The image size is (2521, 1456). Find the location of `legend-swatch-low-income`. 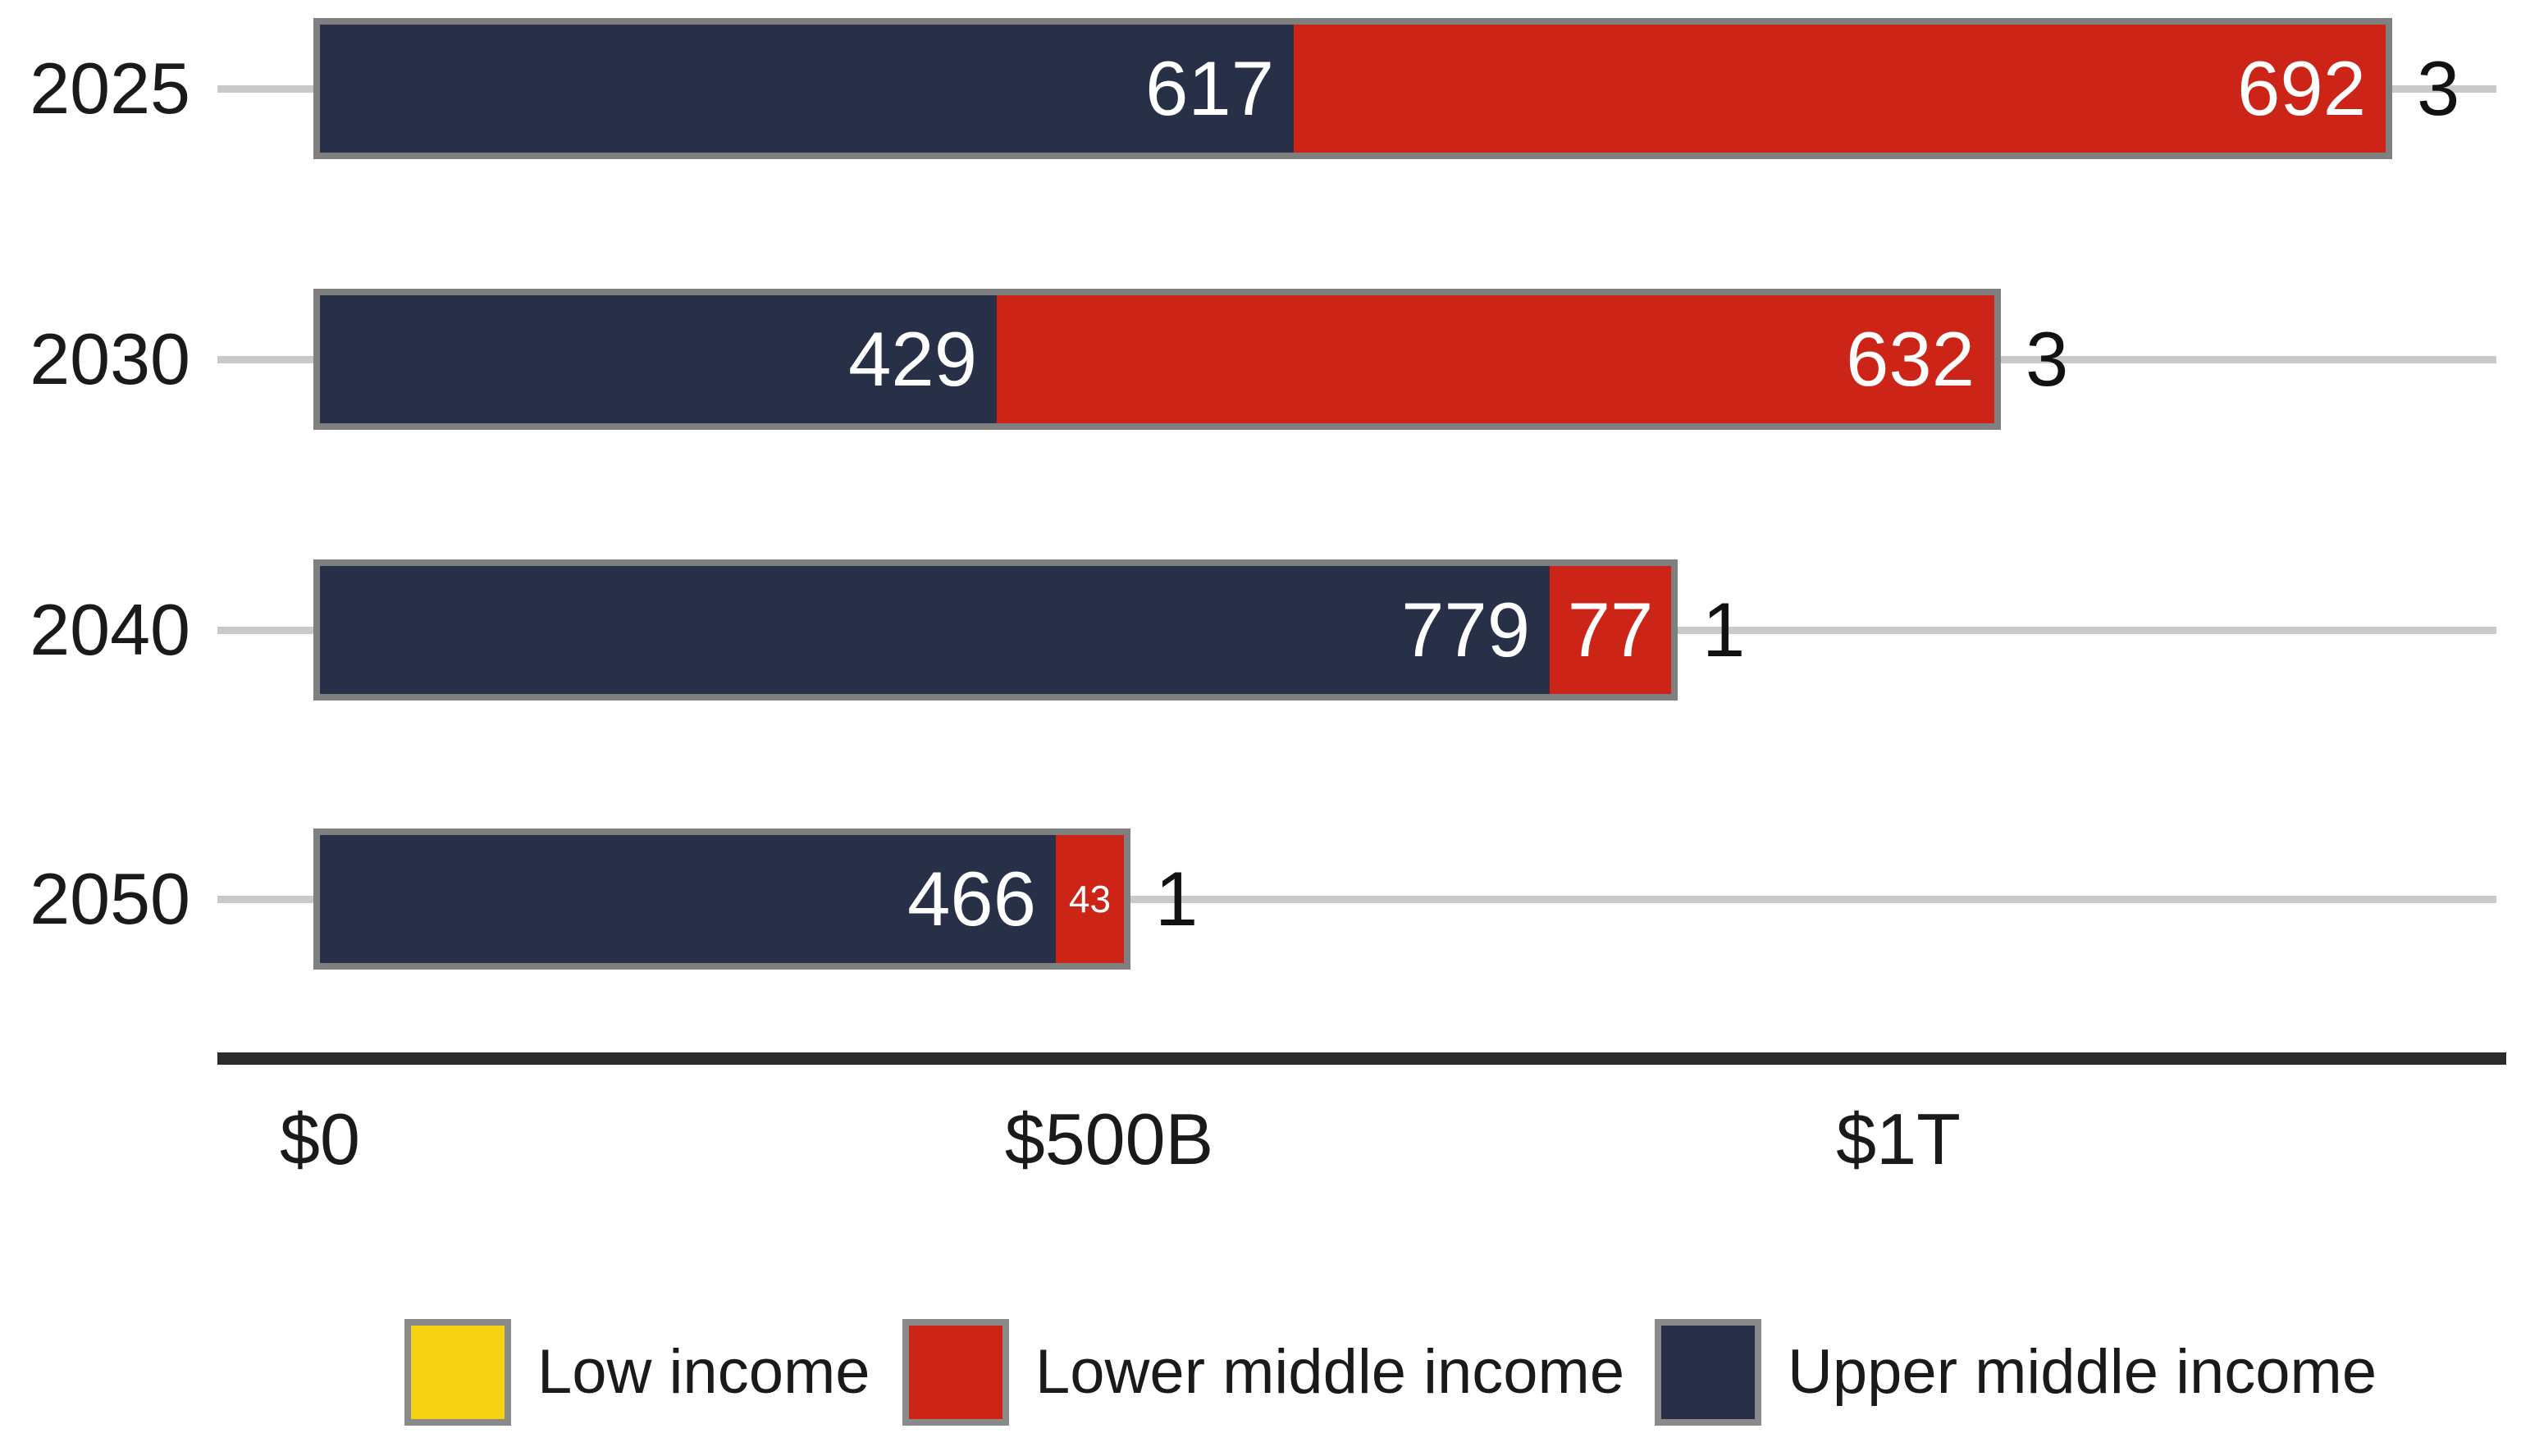

legend-swatch-low-income is located at coordinates (457, 1373).